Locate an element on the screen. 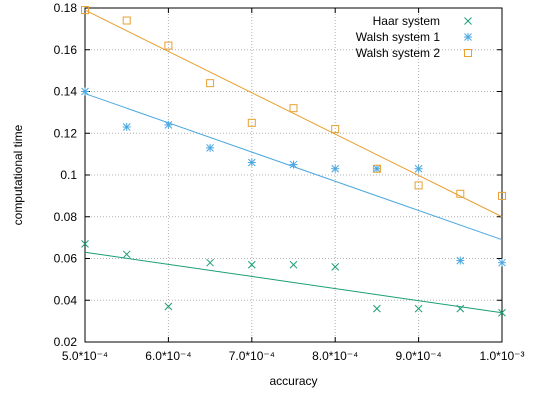 This screenshot has width=537, height=396. x-tick-label: 8.0*10⁻⁴ is located at coordinates (335, 356).